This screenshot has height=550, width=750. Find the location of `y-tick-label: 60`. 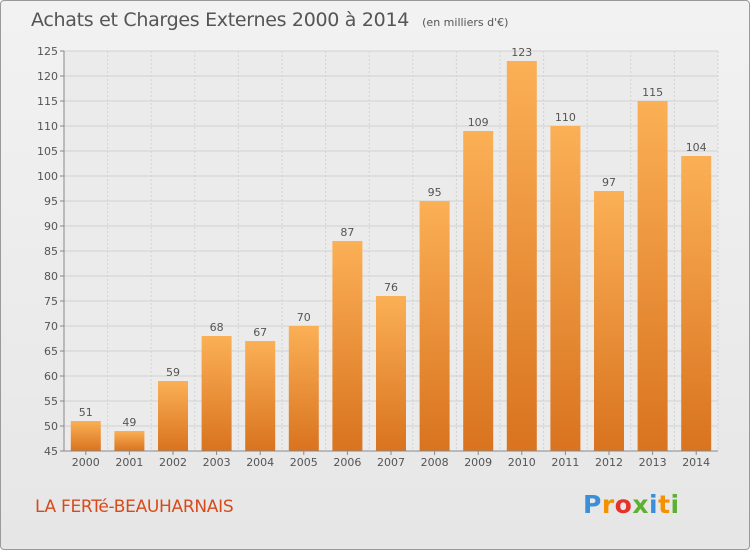

y-tick-label: 60 is located at coordinates (51, 376).